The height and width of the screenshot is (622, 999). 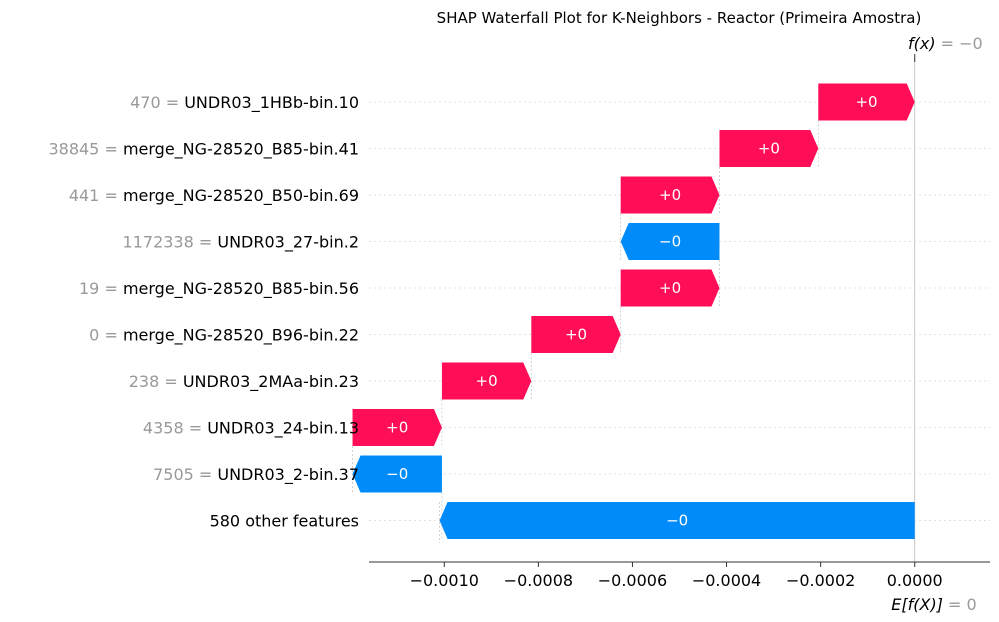 What do you see at coordinates (157, 102) in the screenshot?
I see `feature-value: 470 =` at bounding box center [157, 102].